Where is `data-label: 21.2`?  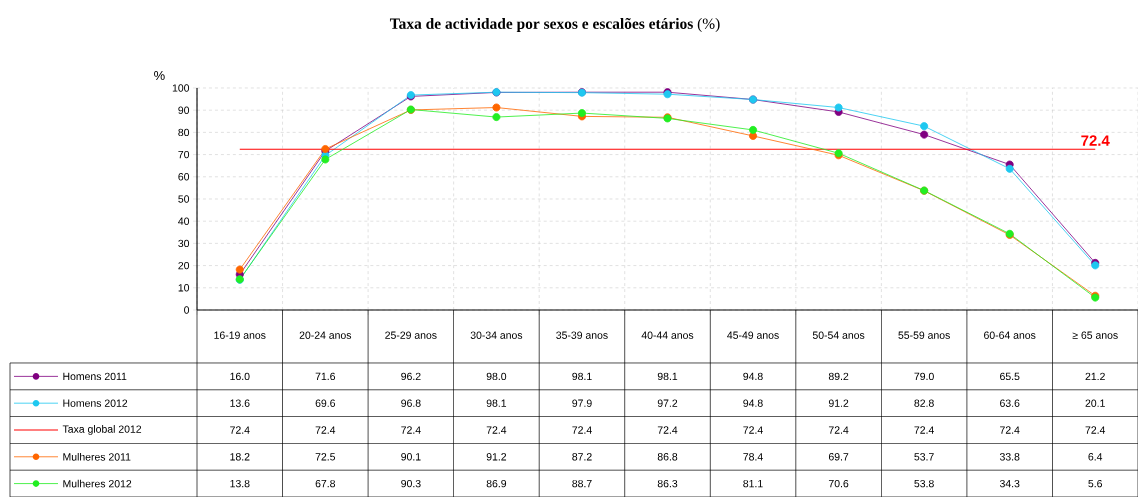 data-label: 21.2 is located at coordinates (1095, 376).